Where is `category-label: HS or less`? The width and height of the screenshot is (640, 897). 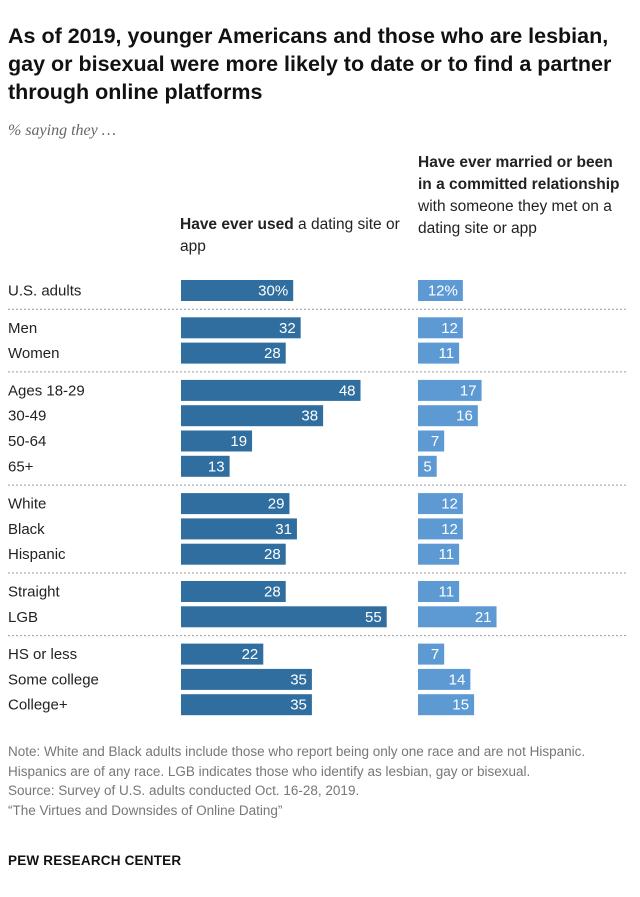
category-label: HS or less is located at coordinates (42, 654).